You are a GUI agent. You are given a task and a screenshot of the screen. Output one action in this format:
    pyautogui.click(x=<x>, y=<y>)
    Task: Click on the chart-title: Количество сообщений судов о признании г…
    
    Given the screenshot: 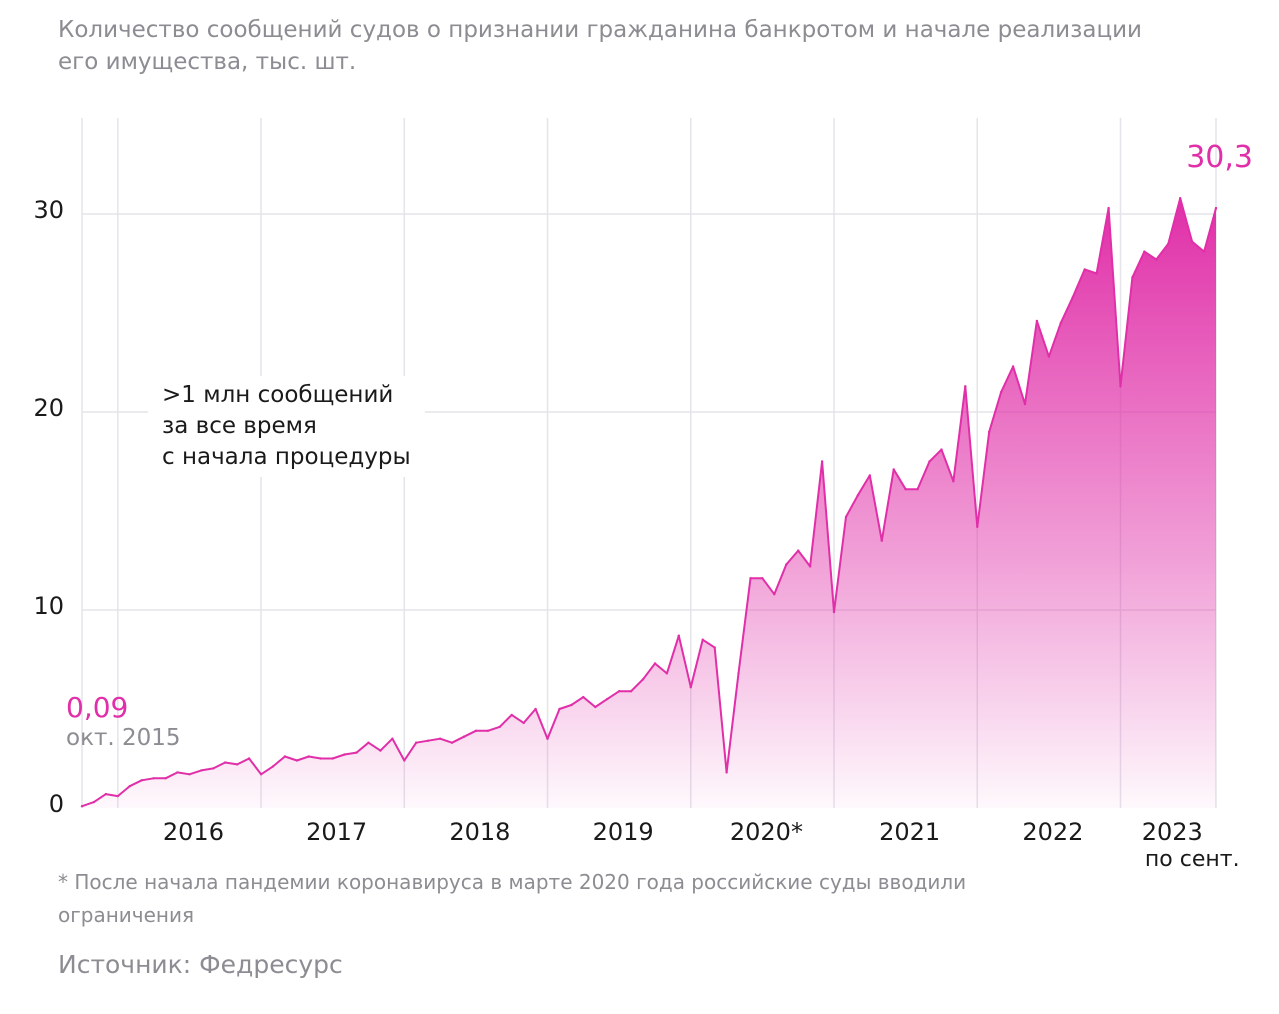 What is the action you would take?
    pyautogui.click(x=600, y=46)
    